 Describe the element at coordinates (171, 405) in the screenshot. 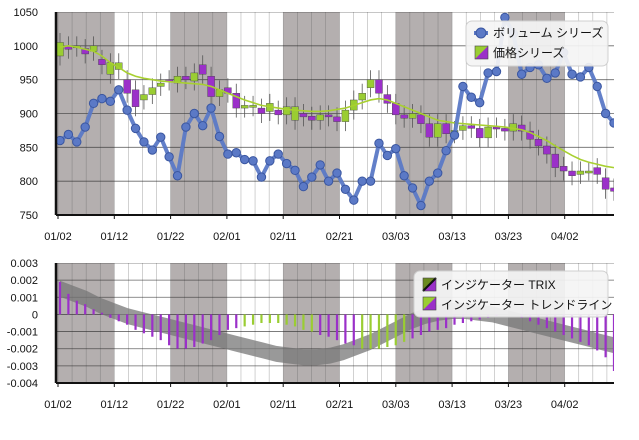

I see `x-tick-label: 01/22` at that location.